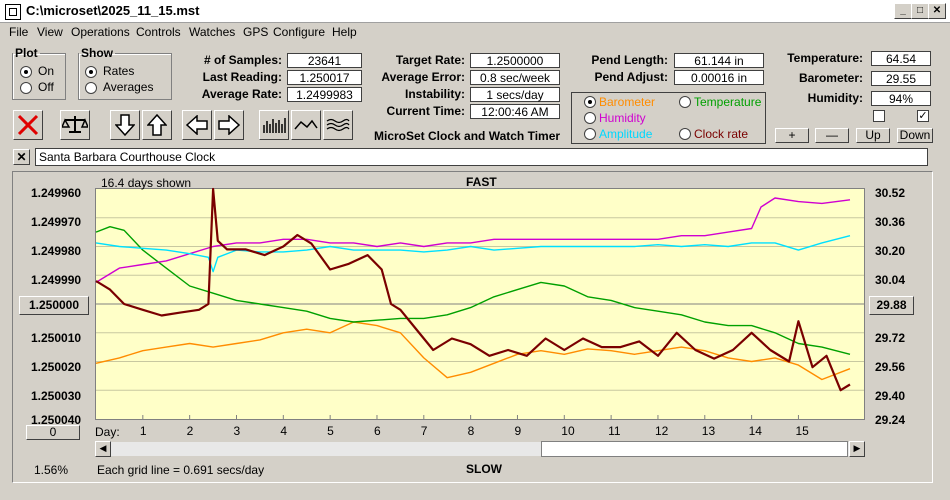 The width and height of the screenshot is (950, 500). I want to click on target-rate-label: Target Rate:, so click(430, 60).